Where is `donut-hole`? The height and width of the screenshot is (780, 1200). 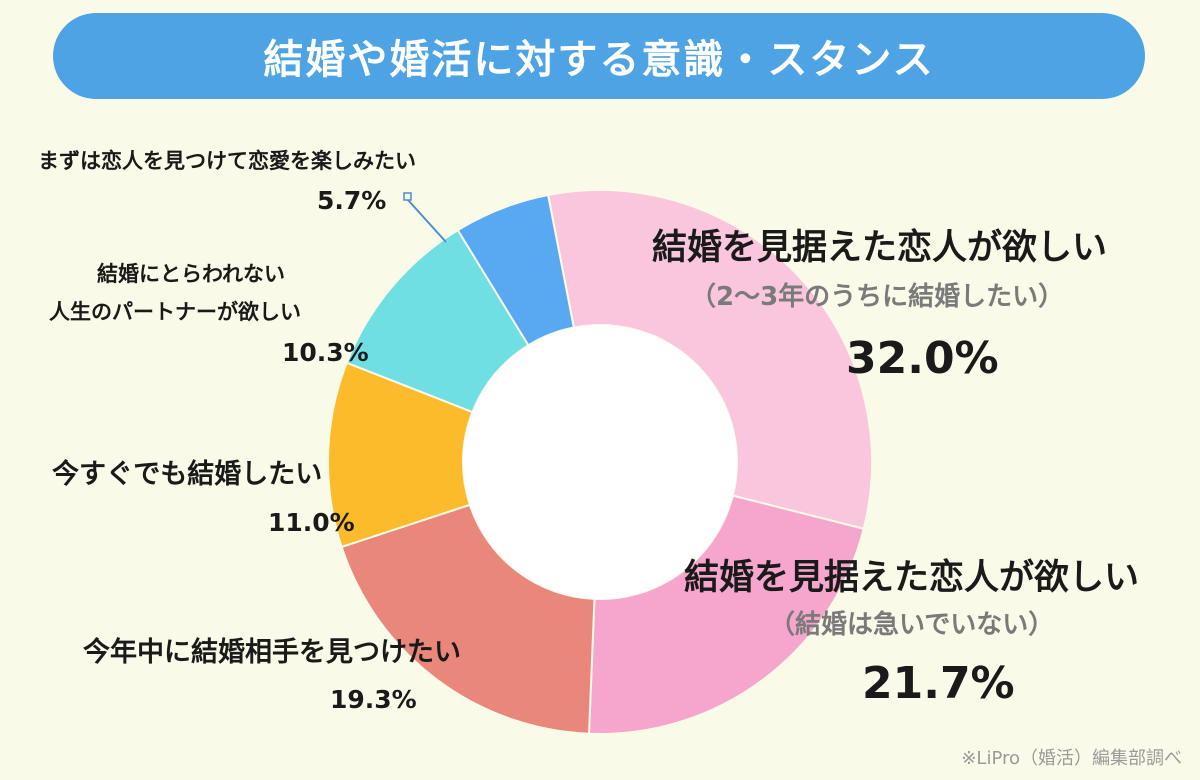
donut-hole is located at coordinates (600, 462).